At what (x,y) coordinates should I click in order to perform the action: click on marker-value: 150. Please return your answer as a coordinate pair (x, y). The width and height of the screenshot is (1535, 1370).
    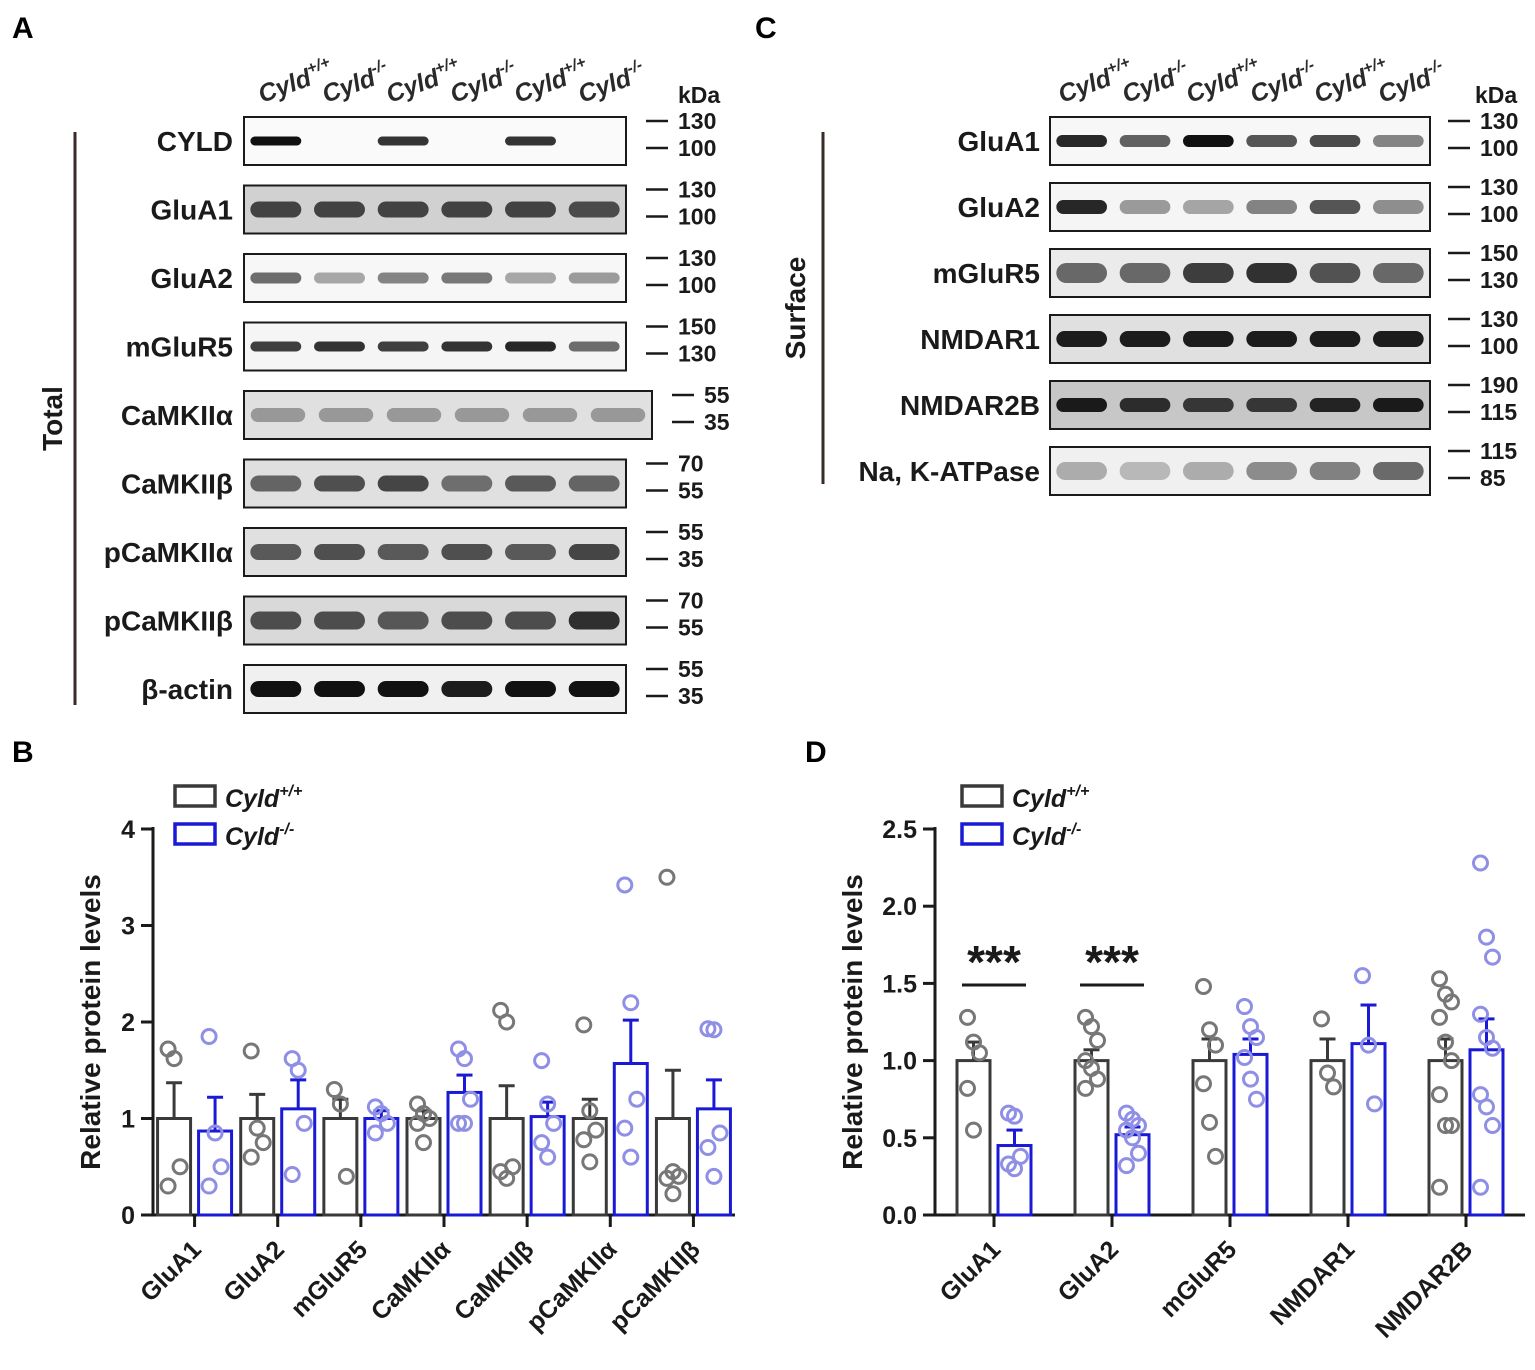
    Looking at the image, I should click on (697, 327).